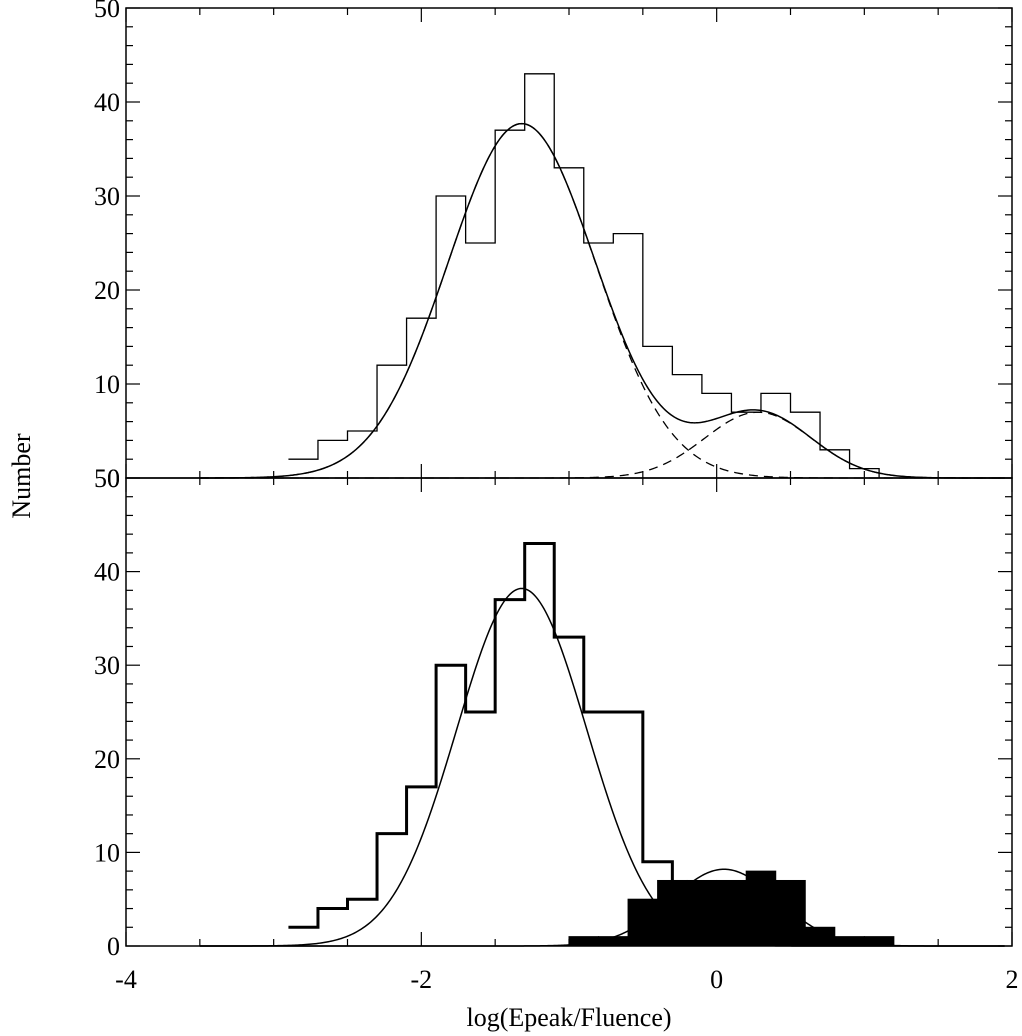 The height and width of the screenshot is (1036, 1022). I want to click on bottom-y-tick-label: 40, so click(107, 572).